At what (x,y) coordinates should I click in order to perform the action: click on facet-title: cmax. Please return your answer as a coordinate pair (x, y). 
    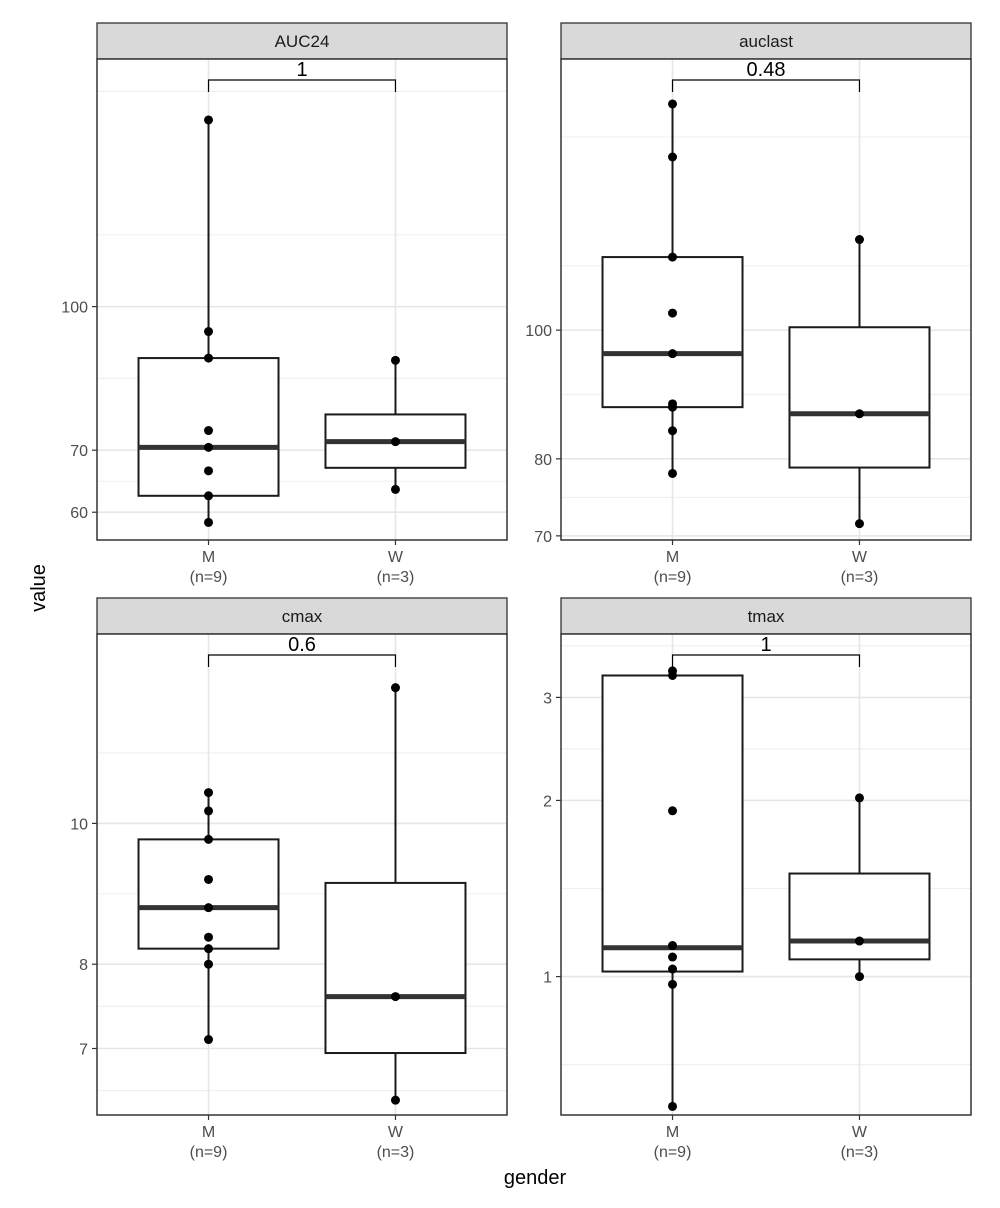
    Looking at the image, I should click on (302, 616).